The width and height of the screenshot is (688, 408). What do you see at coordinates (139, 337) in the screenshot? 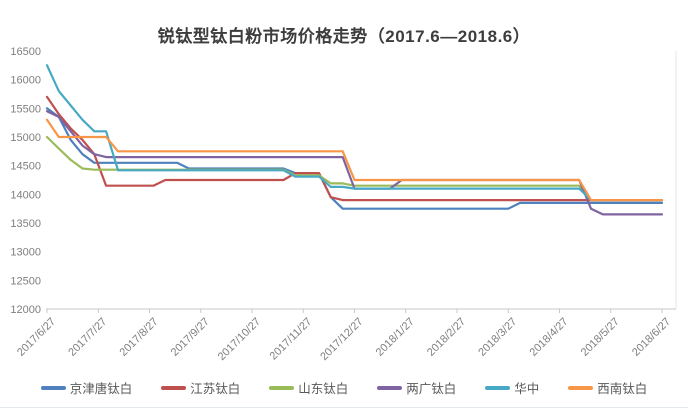
I see `x-axis-tick-label: 2017/8/27` at bounding box center [139, 337].